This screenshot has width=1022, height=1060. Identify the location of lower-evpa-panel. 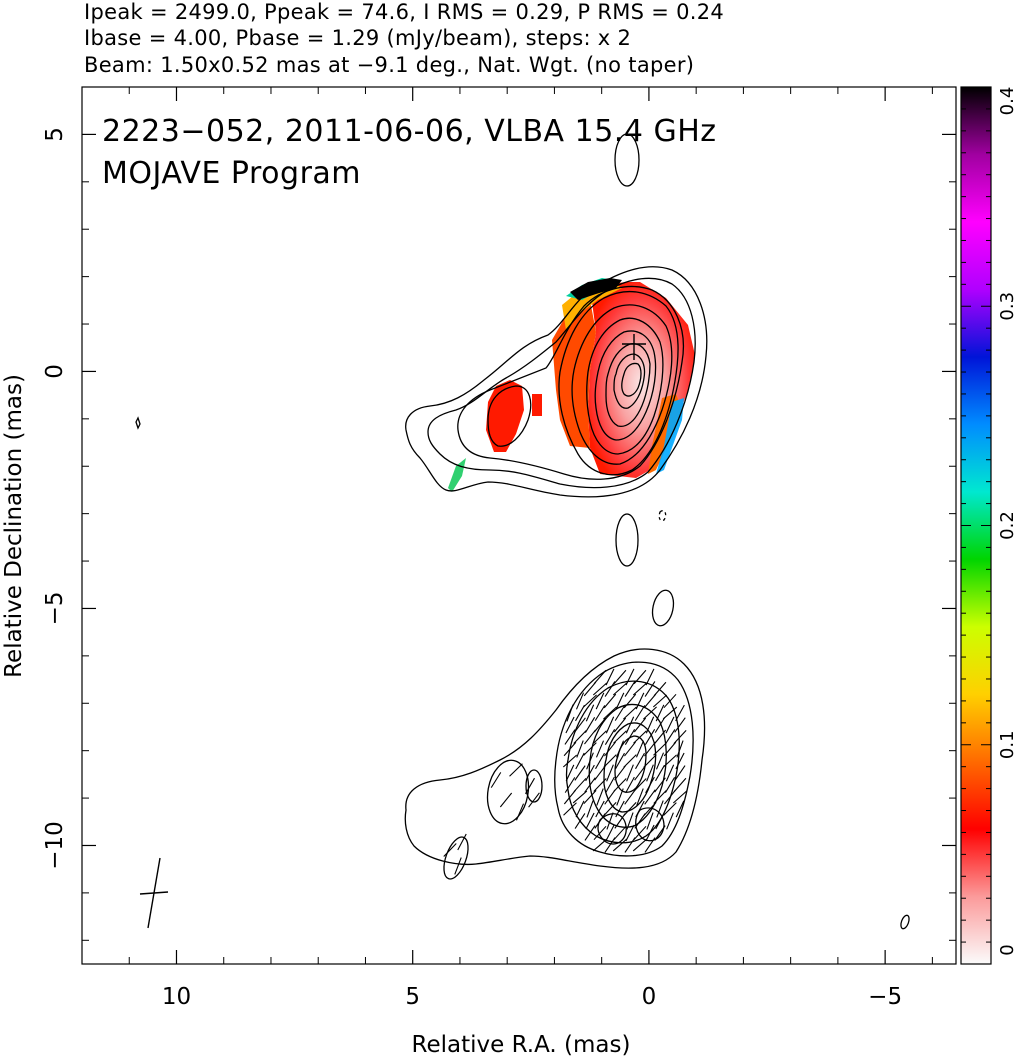
(555, 764).